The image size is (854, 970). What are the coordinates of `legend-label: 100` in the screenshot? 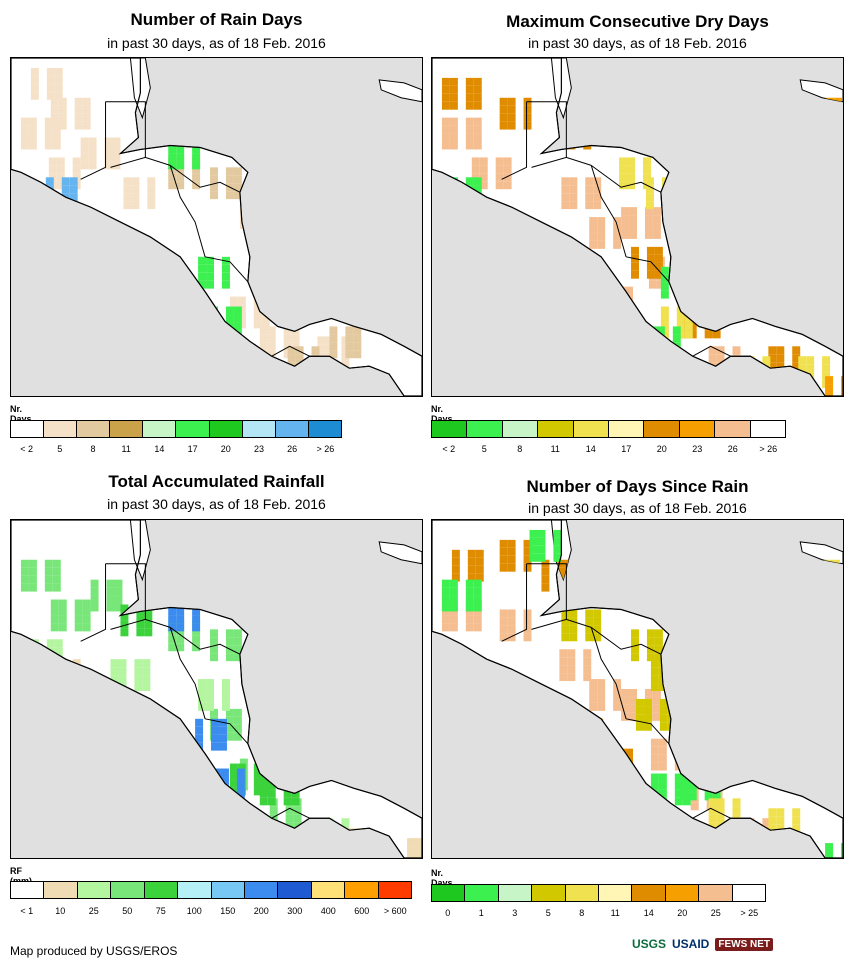 It's located at (194, 911).